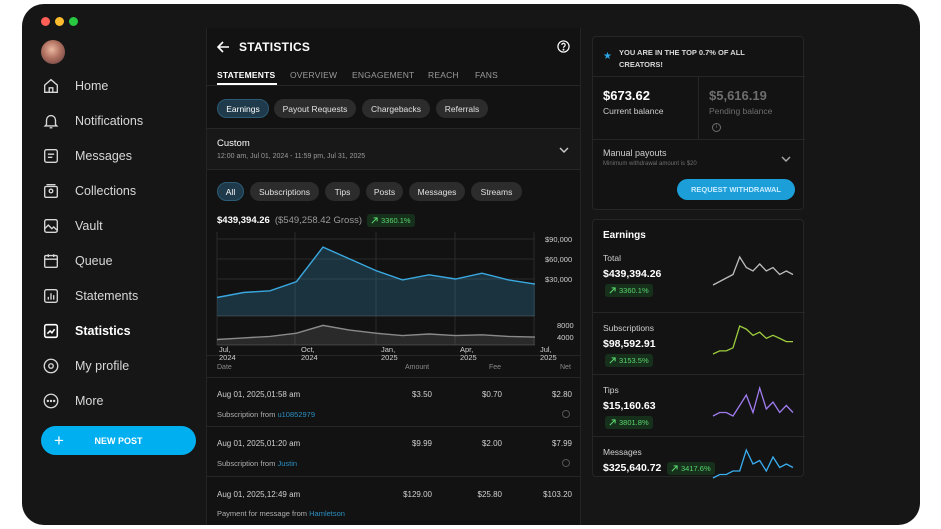 This screenshot has width=941, height=529. Describe the element at coordinates (691, 468) in the screenshot. I see `change-badge: 3417.6%` at that location.